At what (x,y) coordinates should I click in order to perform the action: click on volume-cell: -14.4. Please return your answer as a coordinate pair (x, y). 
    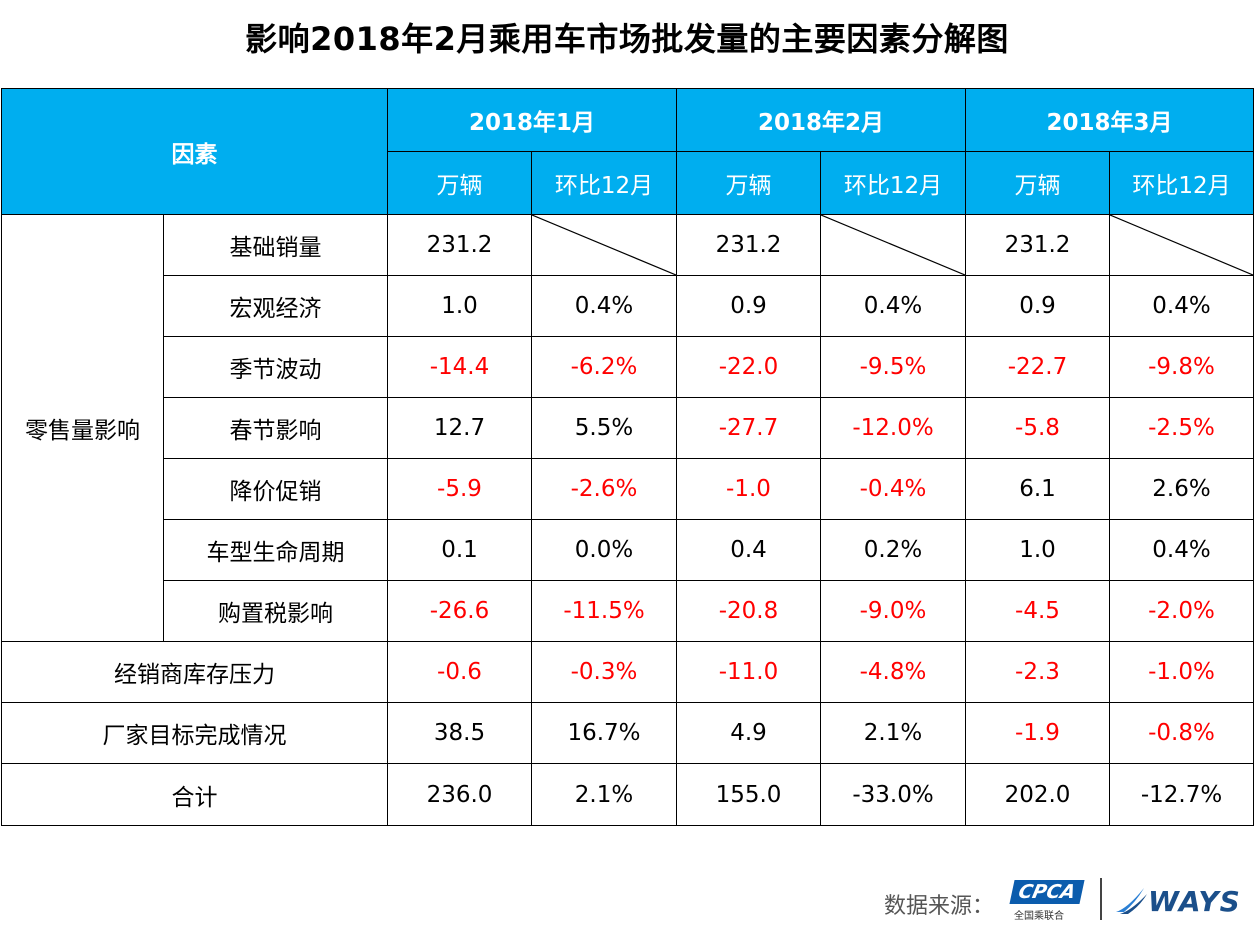
    Looking at the image, I should click on (459, 367).